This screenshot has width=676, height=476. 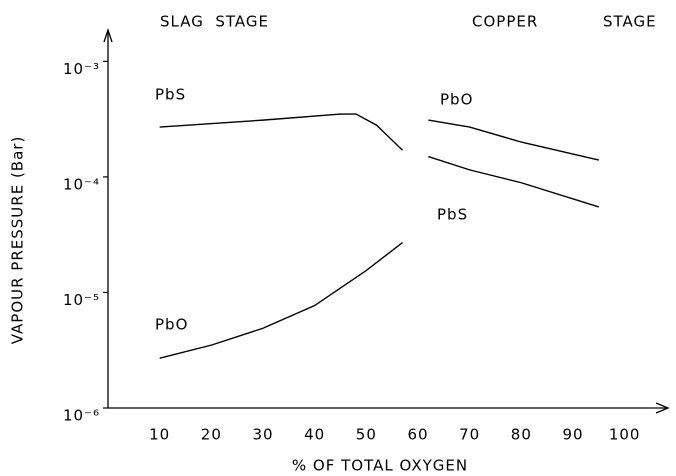 What do you see at coordinates (108, 35) in the screenshot?
I see `y-axis-arrow` at bounding box center [108, 35].